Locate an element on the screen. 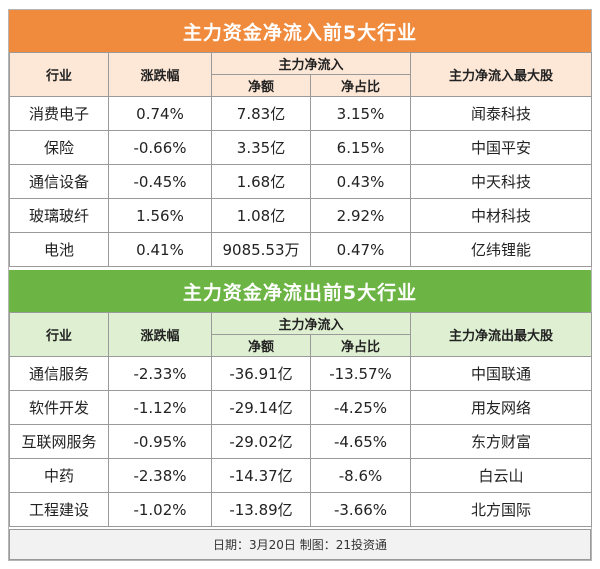 The width and height of the screenshot is (600, 569). cell-change: -2.33% is located at coordinates (160, 373).